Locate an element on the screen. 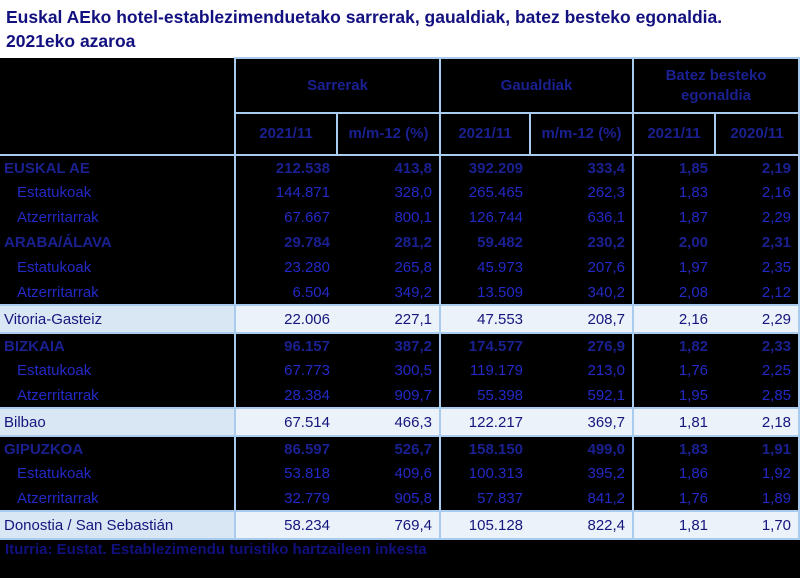 This screenshot has height=581, width=800. cell-gaualdiak-mm12: 369,7 is located at coordinates (582, 422).